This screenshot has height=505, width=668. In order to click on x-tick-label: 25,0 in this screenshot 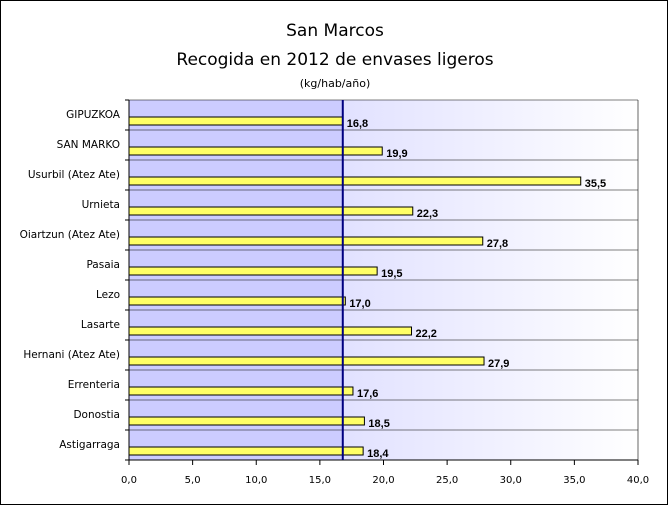, I will do `click(447, 480)`.